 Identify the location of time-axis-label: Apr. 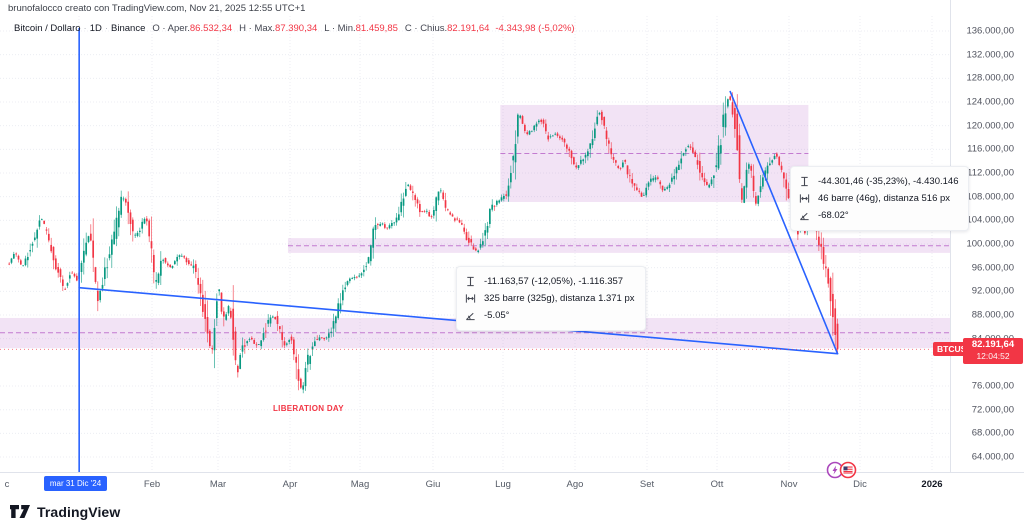
(290, 484).